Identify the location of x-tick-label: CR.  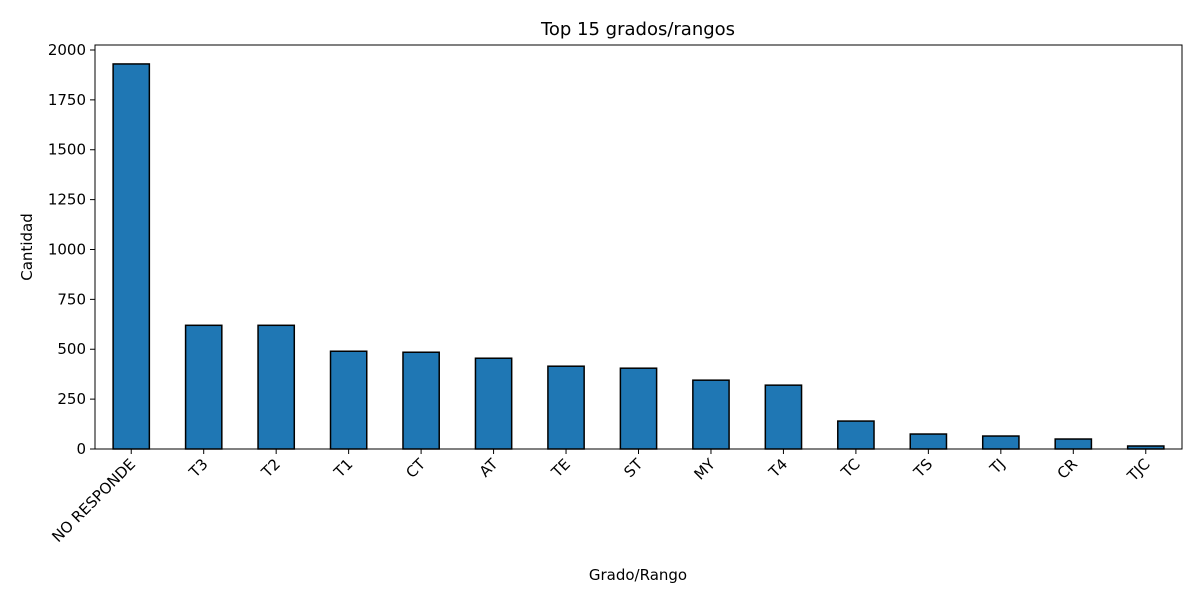
(1068, 469).